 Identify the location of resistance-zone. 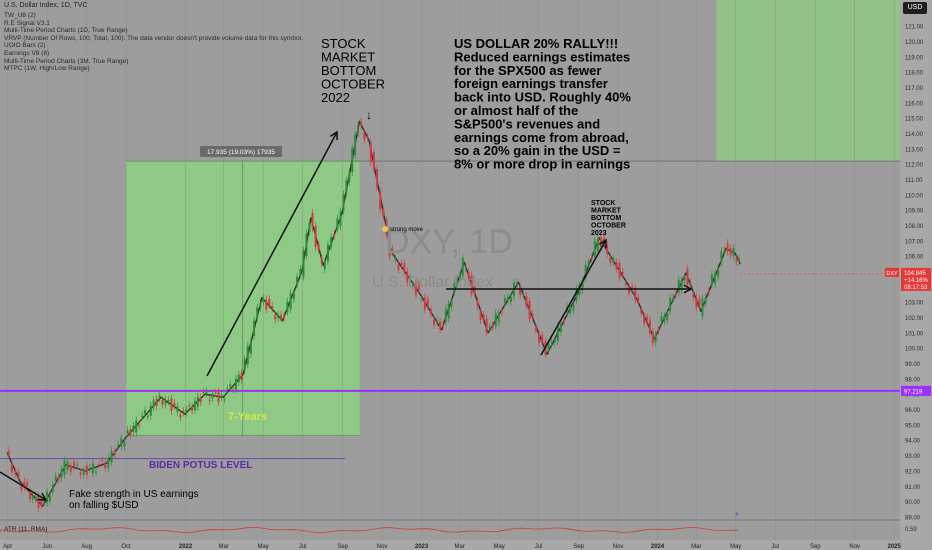
(808, 81).